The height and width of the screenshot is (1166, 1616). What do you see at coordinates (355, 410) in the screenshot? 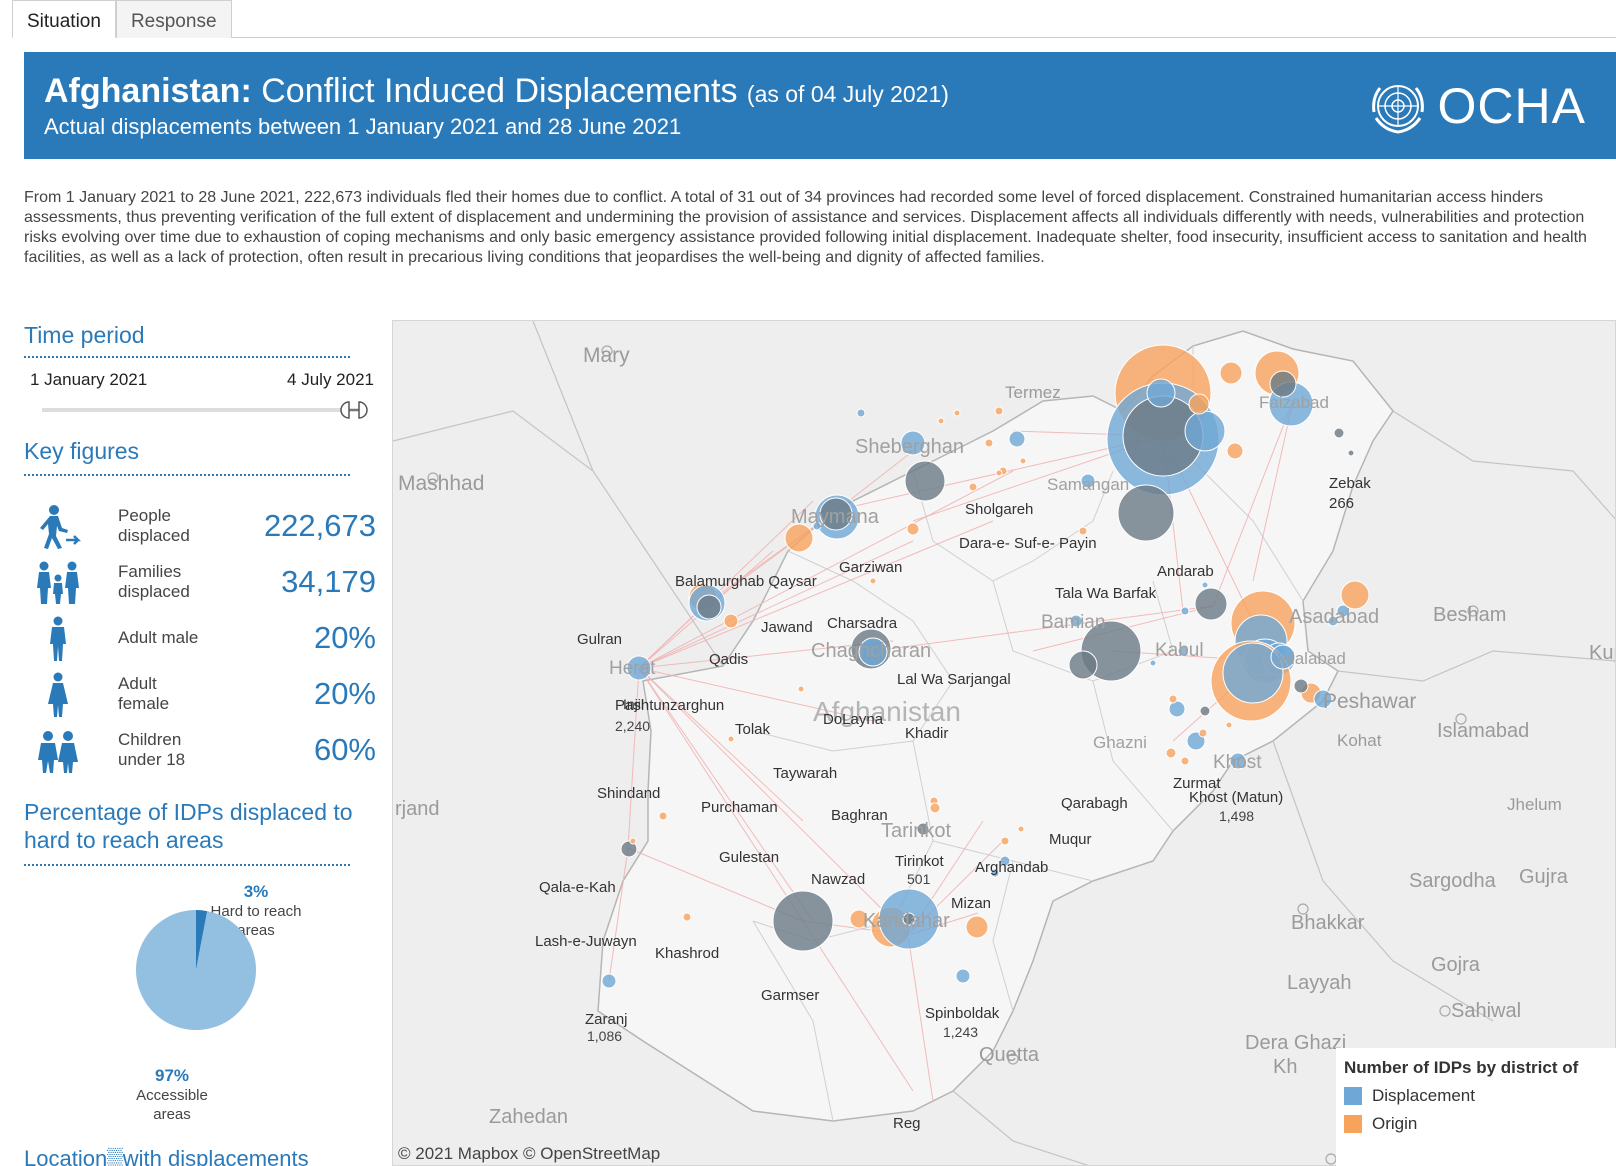
I see `time-slider-handle` at bounding box center [355, 410].